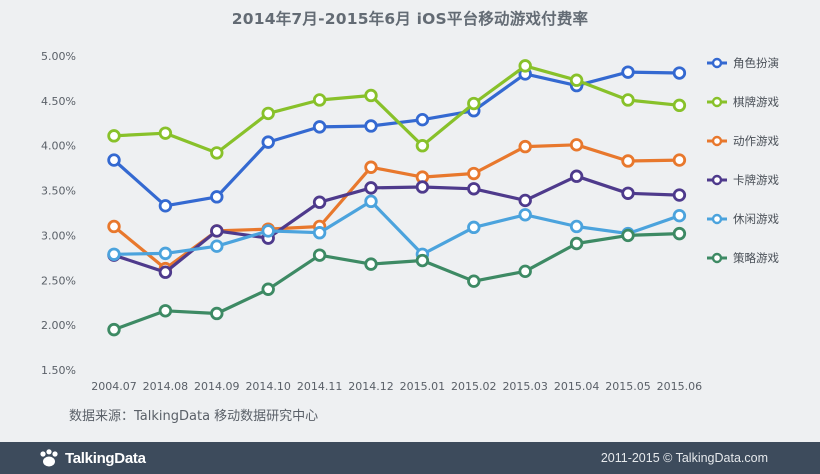 This screenshot has width=820, height=474. I want to click on x-tick-label: 2015.01, so click(423, 386).